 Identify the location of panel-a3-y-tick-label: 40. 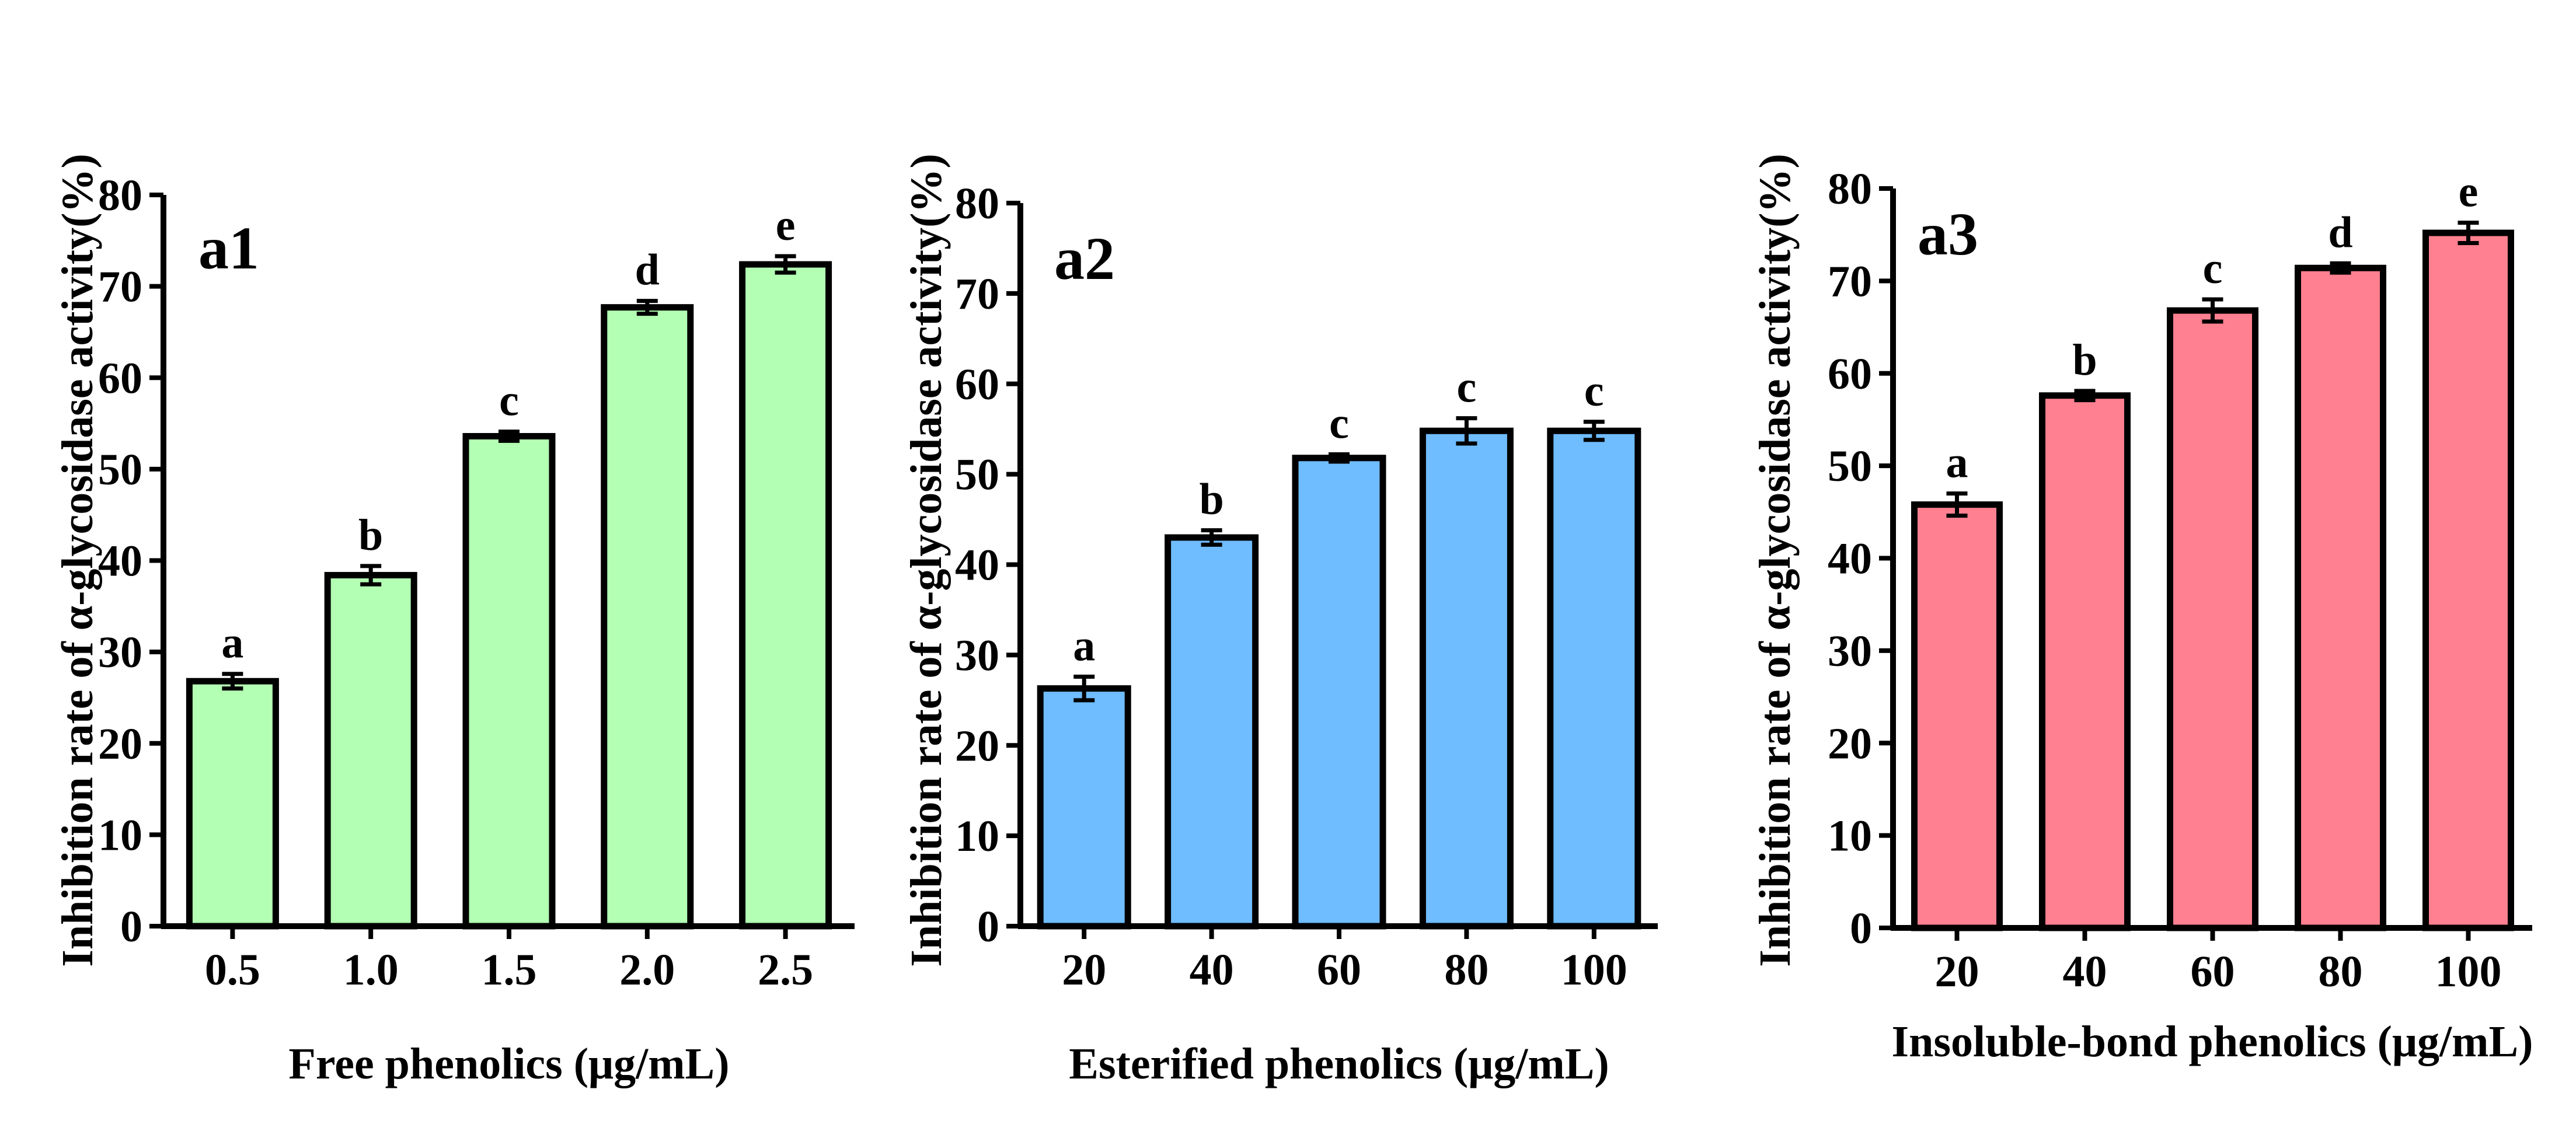
(1850, 559).